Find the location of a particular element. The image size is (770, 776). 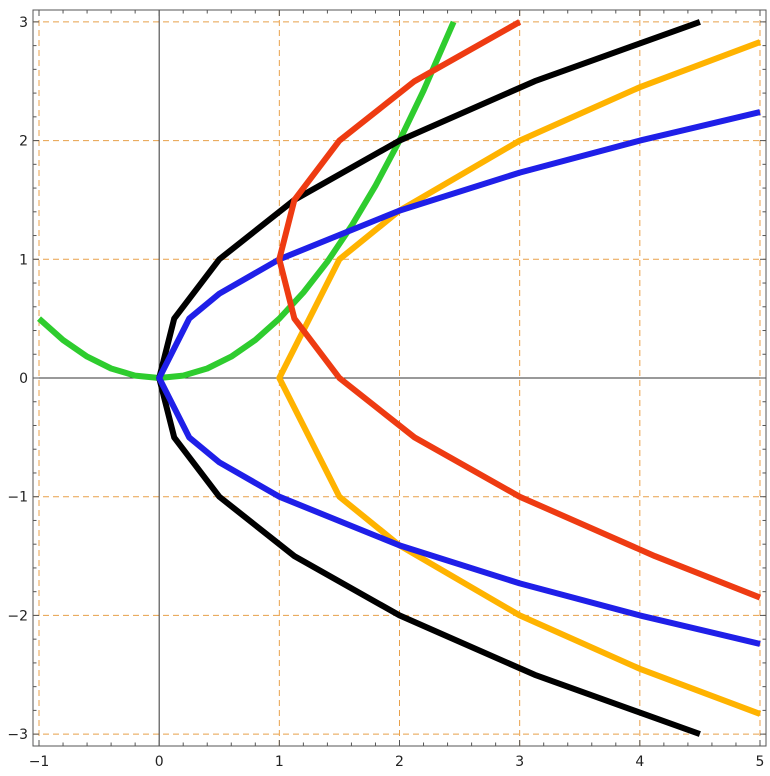

x-tick-label: 2 is located at coordinates (399, 762).